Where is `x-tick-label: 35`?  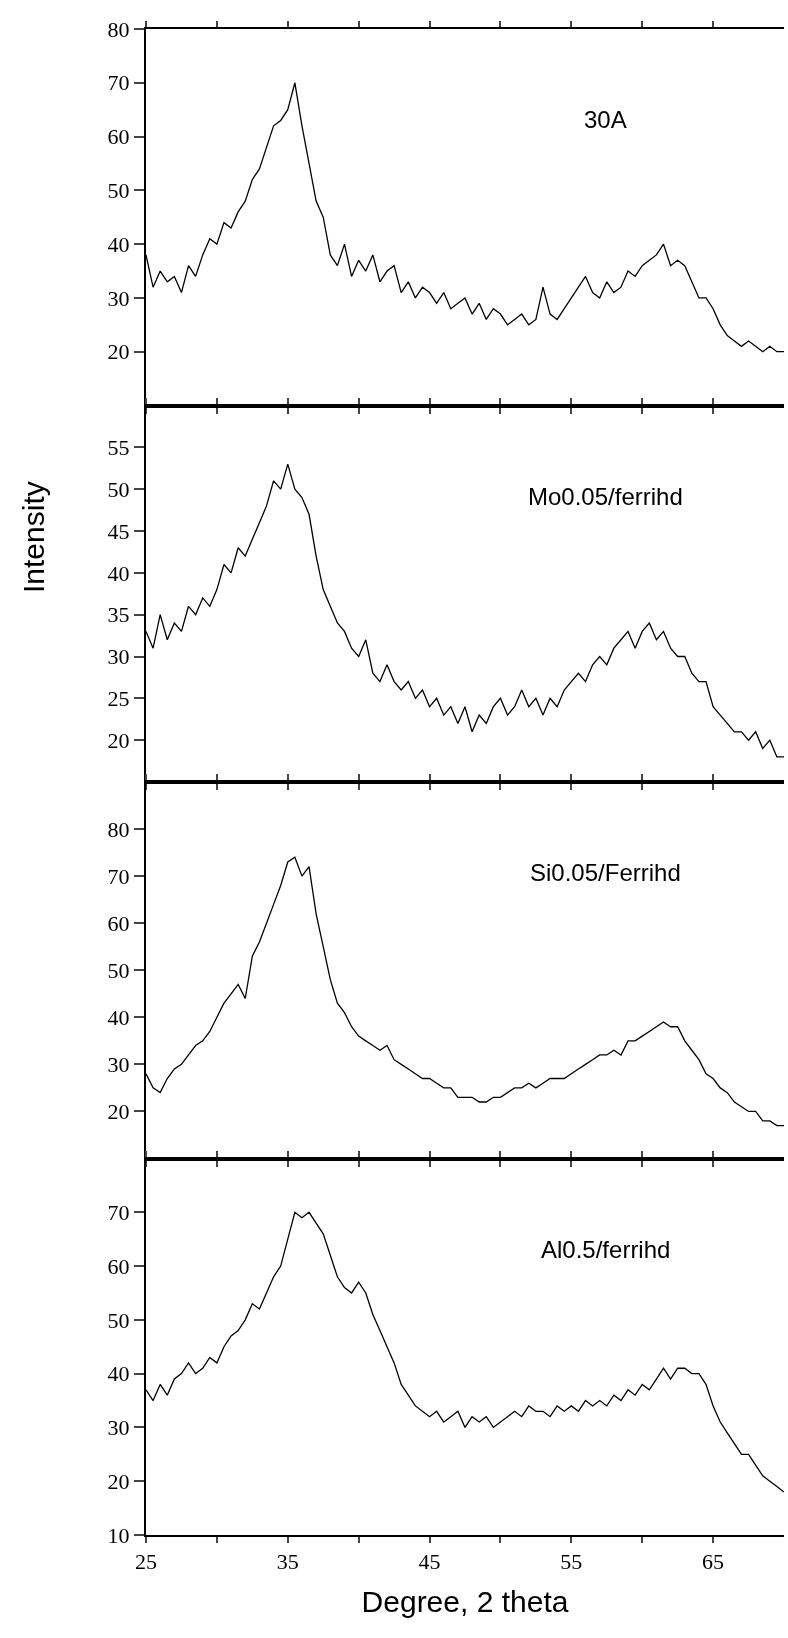 x-tick-label: 35 is located at coordinates (287, 1562).